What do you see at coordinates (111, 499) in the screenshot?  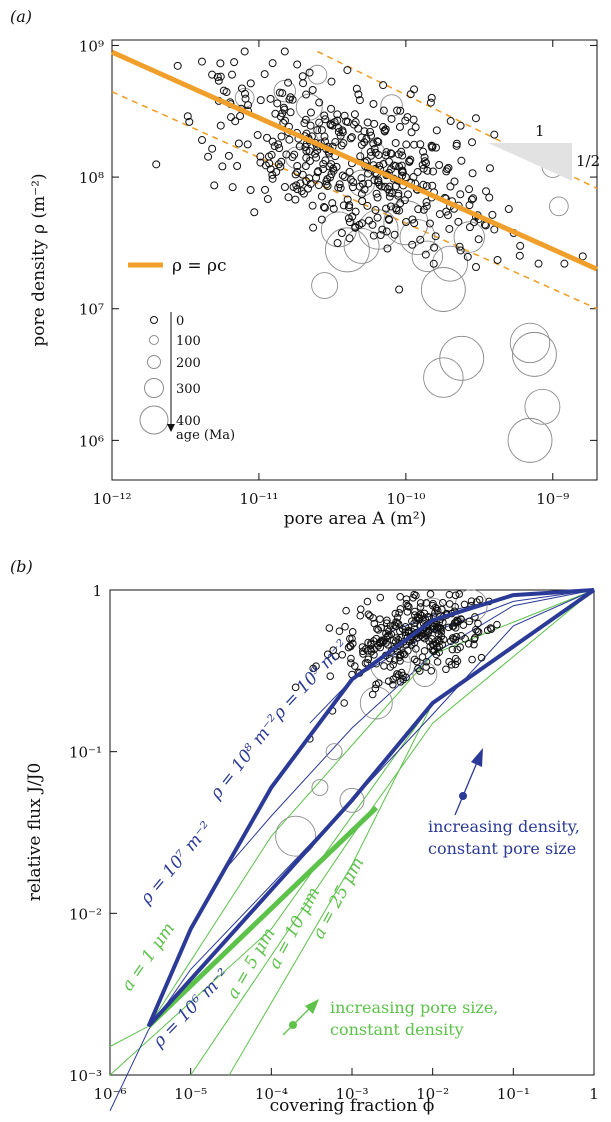 I see `panel-a-xtick-label: 10⁻¹²` at bounding box center [111, 499].